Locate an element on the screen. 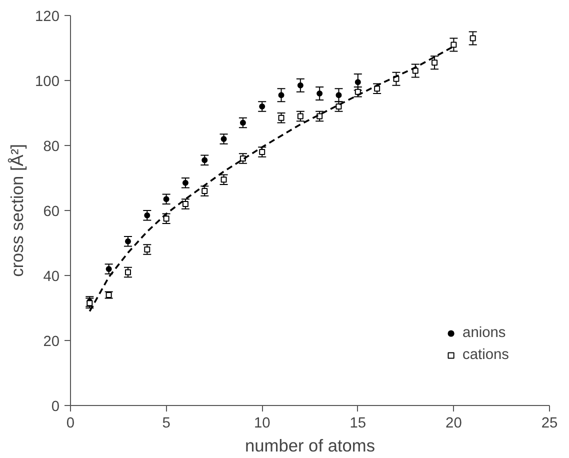 This screenshot has width=569, height=458. y-axis-title: cross section [Å²] is located at coordinates (17, 210).